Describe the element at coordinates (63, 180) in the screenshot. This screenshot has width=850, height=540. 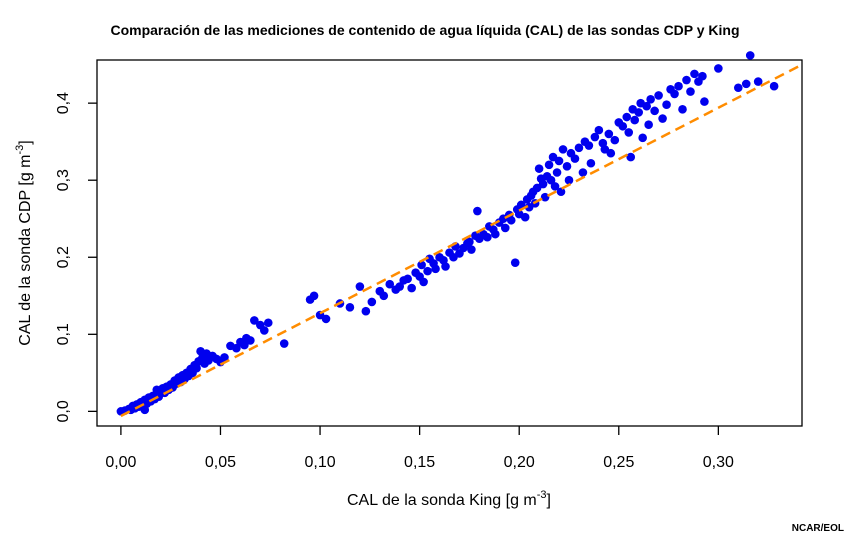
I see `y-tick-label: 0,3` at that location.